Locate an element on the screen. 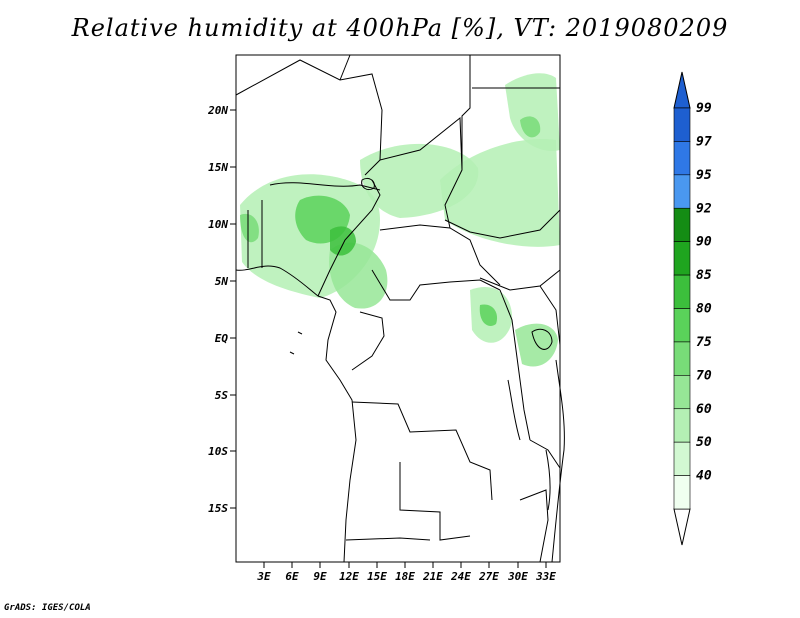 This screenshot has height=618, width=800. colorbar-label: 85 is located at coordinates (704, 275).